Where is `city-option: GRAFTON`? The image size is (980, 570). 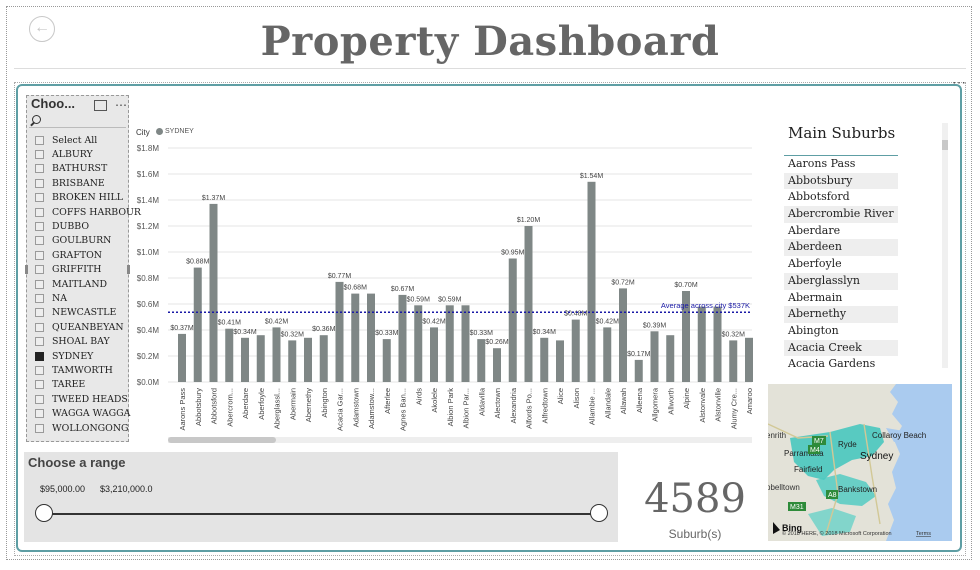
city-option: GRAFTON is located at coordinates (88, 255).